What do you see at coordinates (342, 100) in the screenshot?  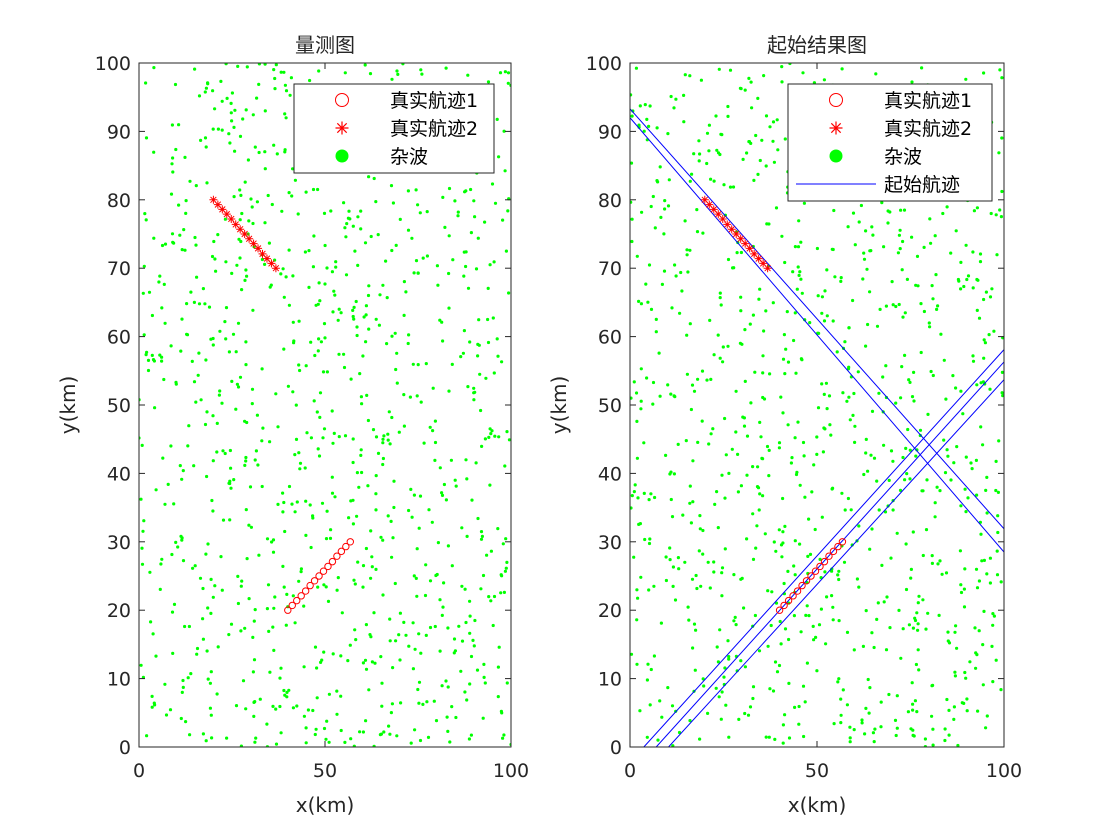 I see `legend-marker-circle` at bounding box center [342, 100].